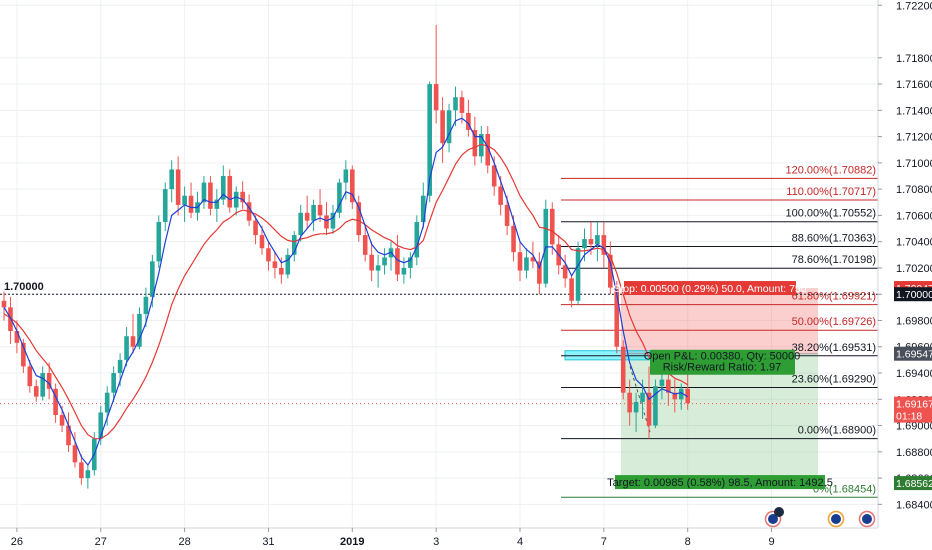  Describe the element at coordinates (820, 517) in the screenshot. I see `event-icons` at that location.